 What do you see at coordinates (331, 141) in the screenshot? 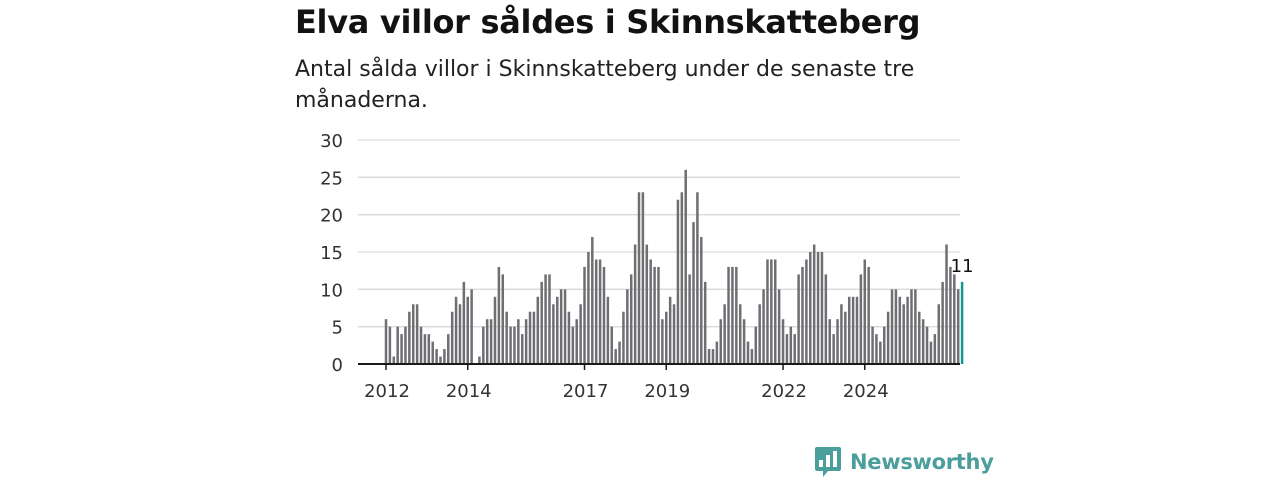
I see `y-tick-label: 30` at bounding box center [331, 141].